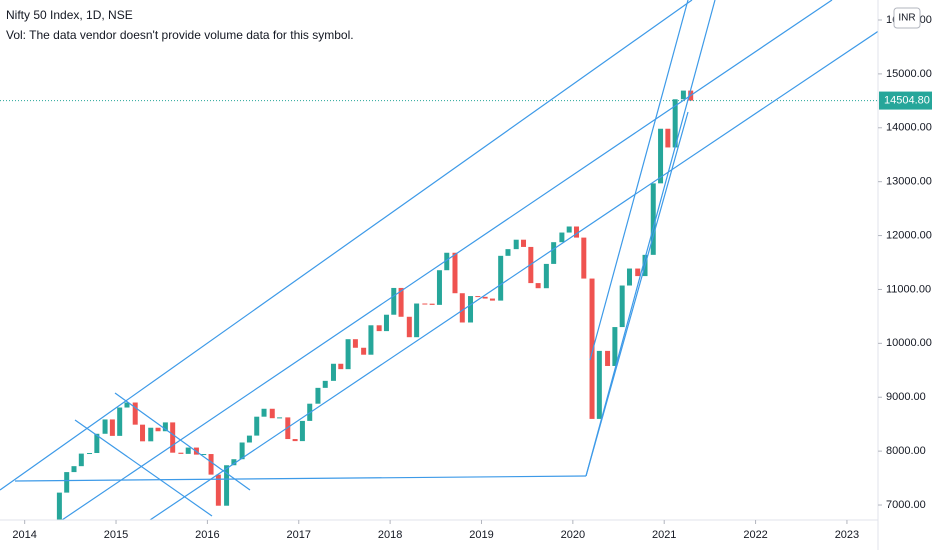  Describe the element at coordinates (847, 535) in the screenshot. I see `x-tick-label: 2023` at that location.